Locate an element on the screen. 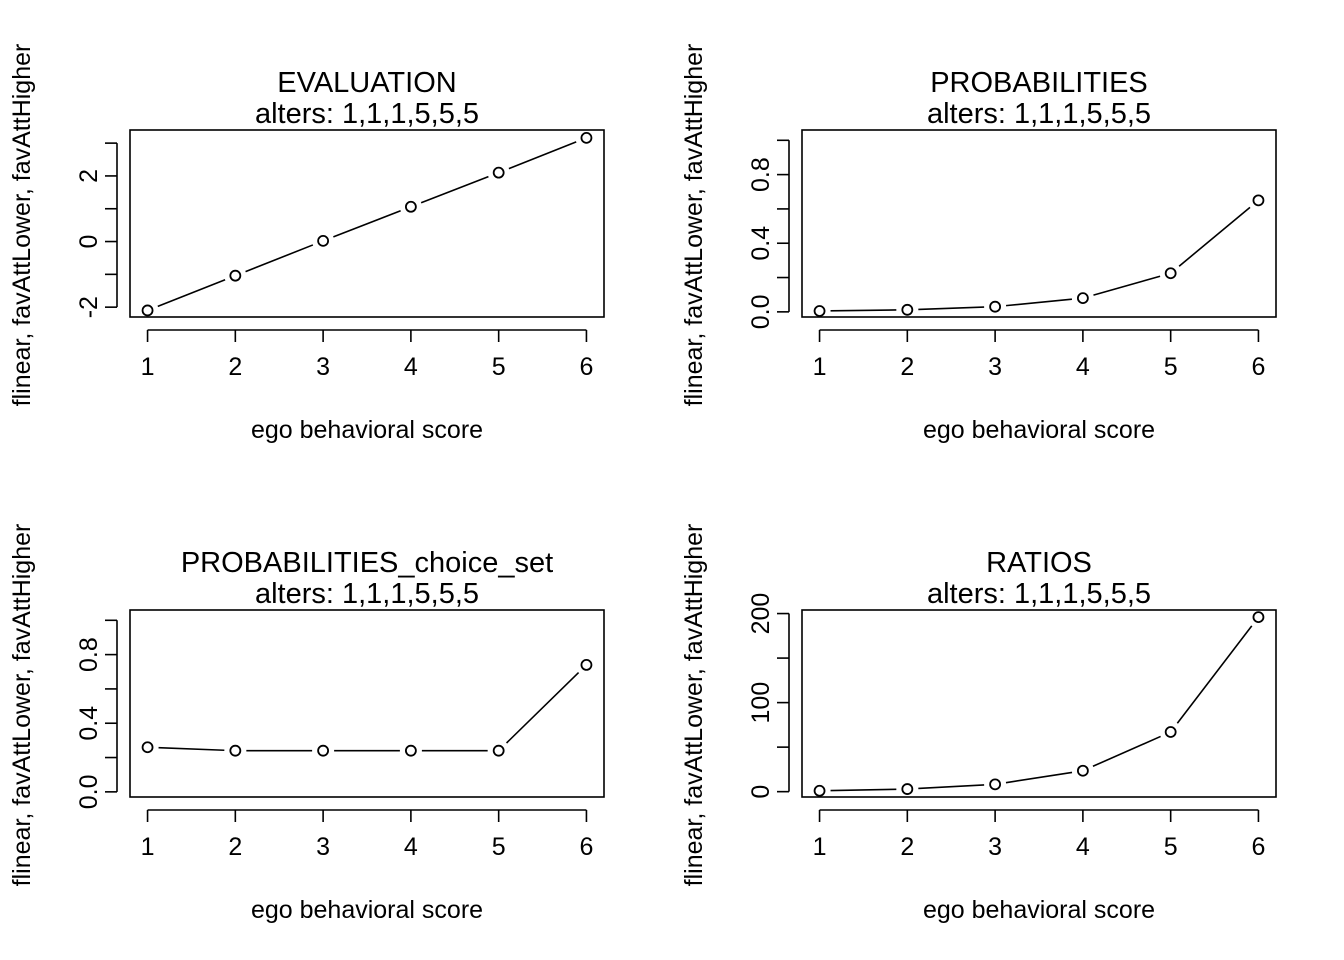 The width and height of the screenshot is (1344, 960). chart-title: PROBABILITIES_choice_set is located at coordinates (367, 563).